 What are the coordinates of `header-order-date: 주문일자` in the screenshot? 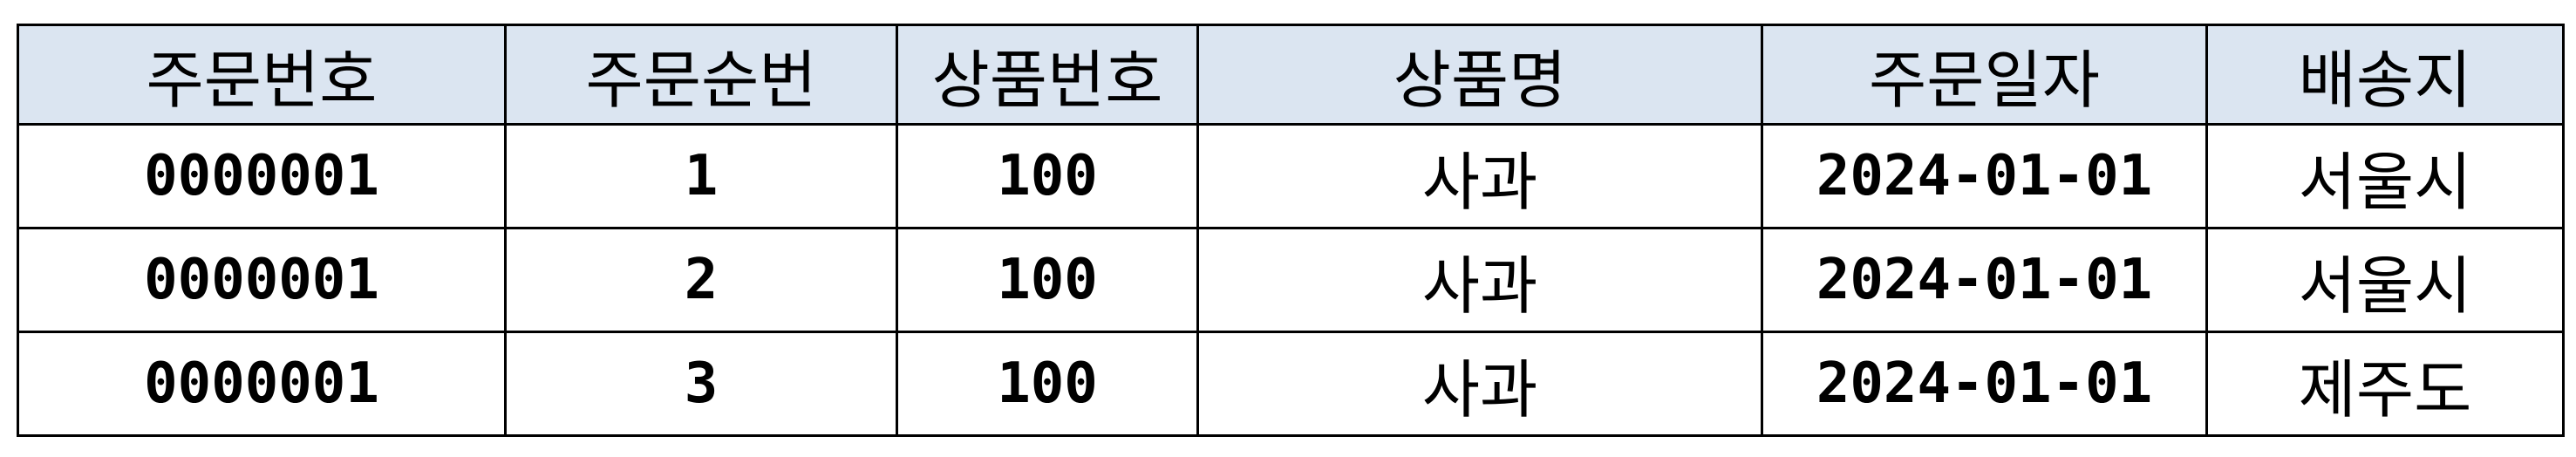 It's located at (1985, 75).